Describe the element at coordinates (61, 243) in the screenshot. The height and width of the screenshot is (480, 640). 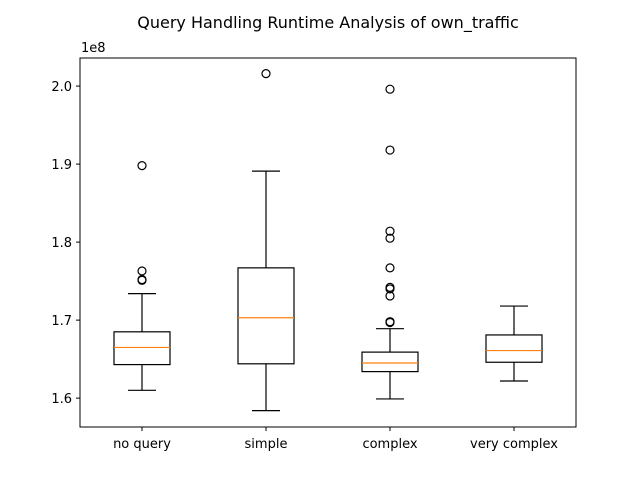
I see `y-tick-label: 1.8` at that location.